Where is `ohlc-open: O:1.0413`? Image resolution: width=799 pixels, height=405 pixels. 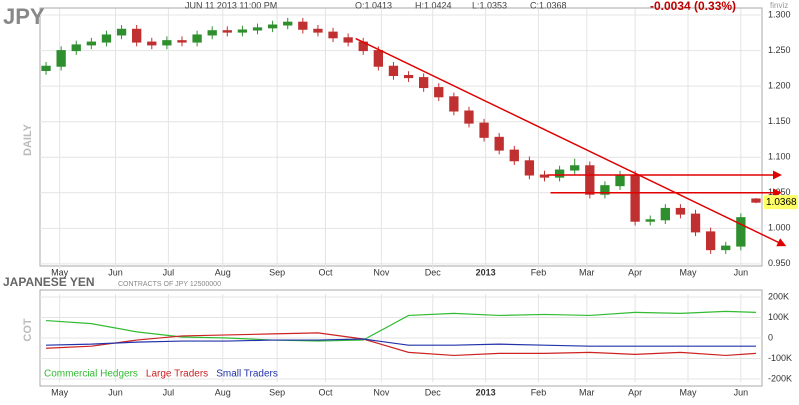 ohlc-open: O:1.0413 is located at coordinates (373, 5).